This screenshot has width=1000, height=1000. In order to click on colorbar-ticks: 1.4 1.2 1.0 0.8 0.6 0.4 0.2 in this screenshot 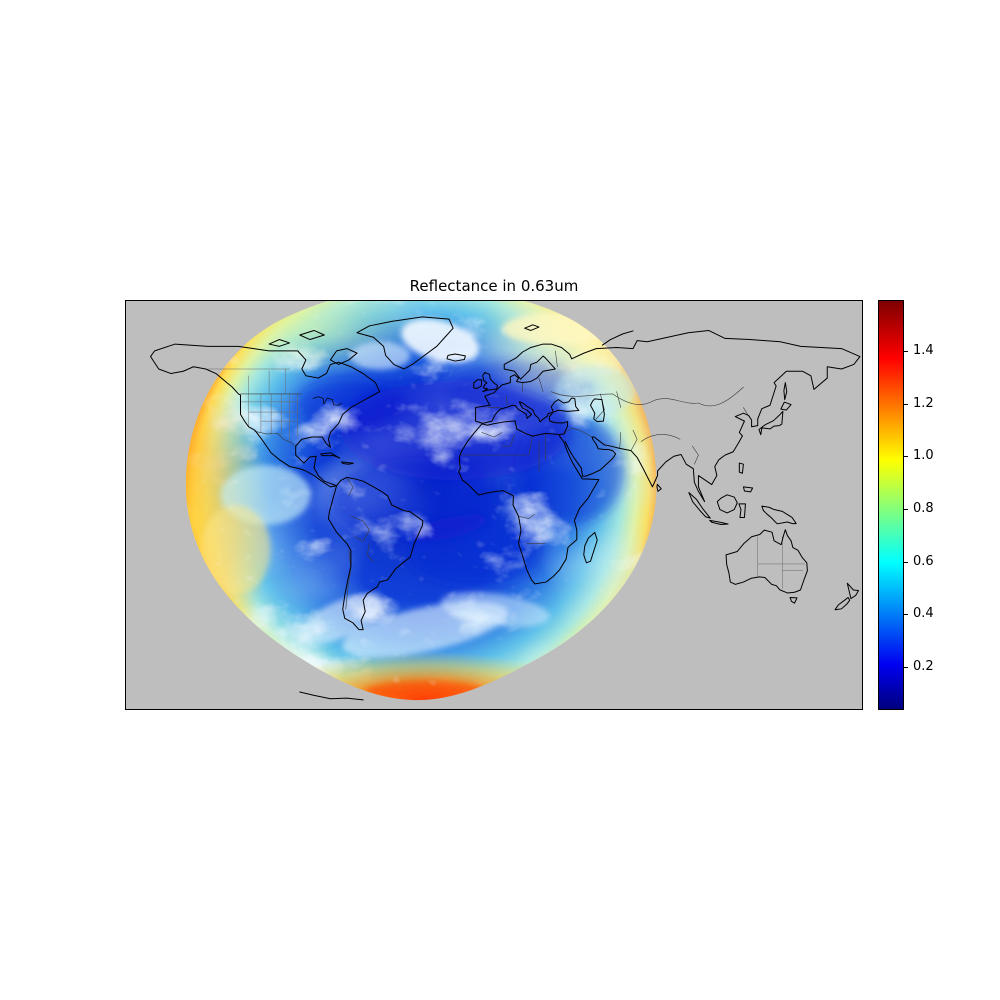, I will do `click(939, 505)`.